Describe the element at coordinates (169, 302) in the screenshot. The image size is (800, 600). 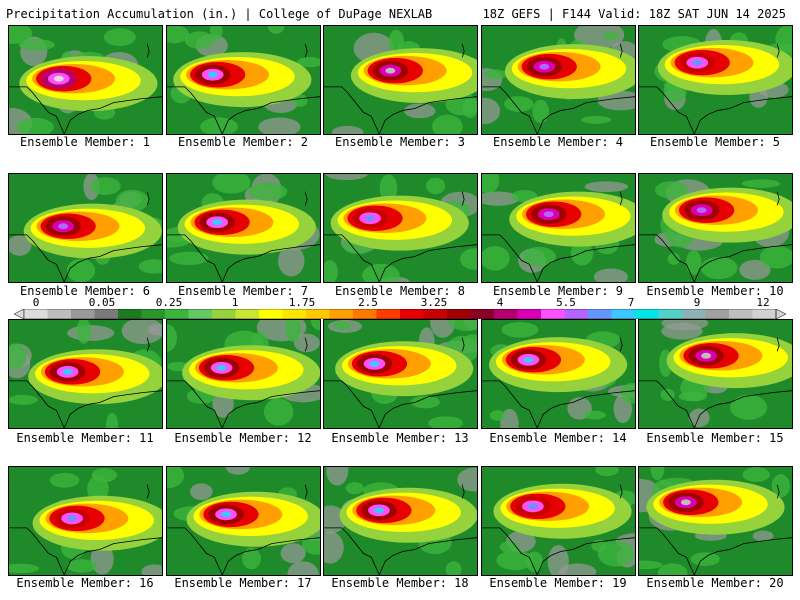
I see `colorbar-tick-3: 0.25` at that location.